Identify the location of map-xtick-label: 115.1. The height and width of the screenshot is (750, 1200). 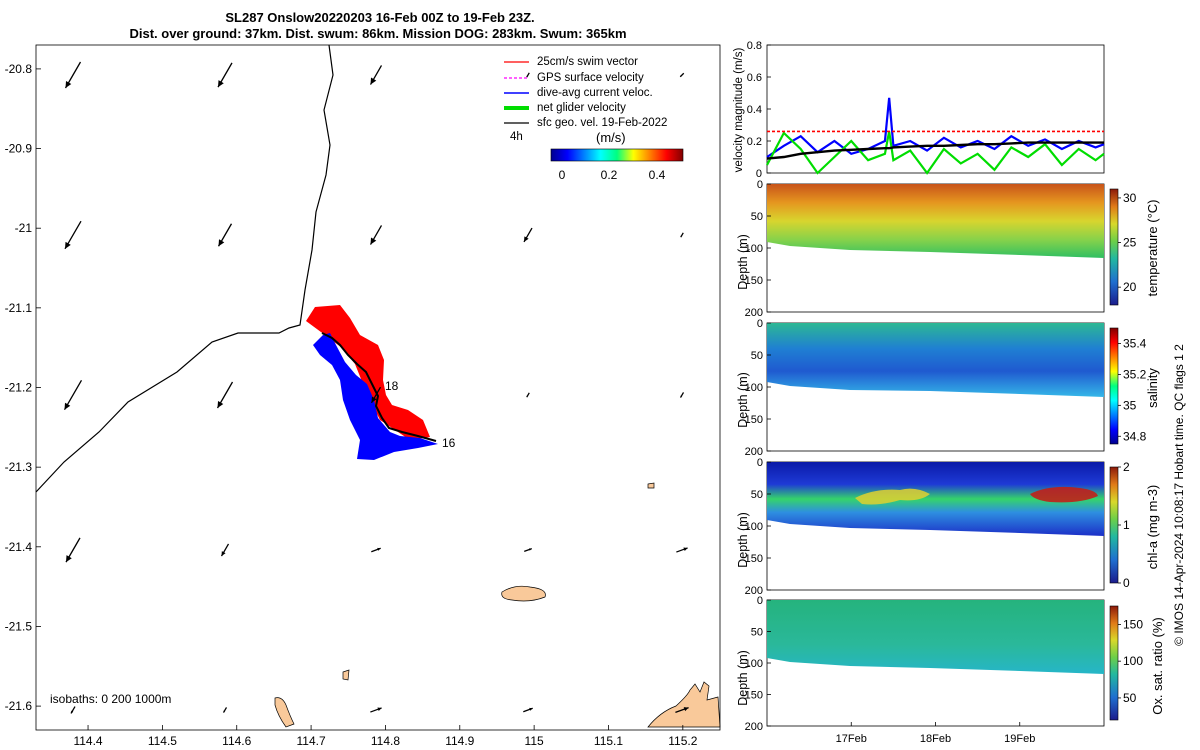
(608, 741).